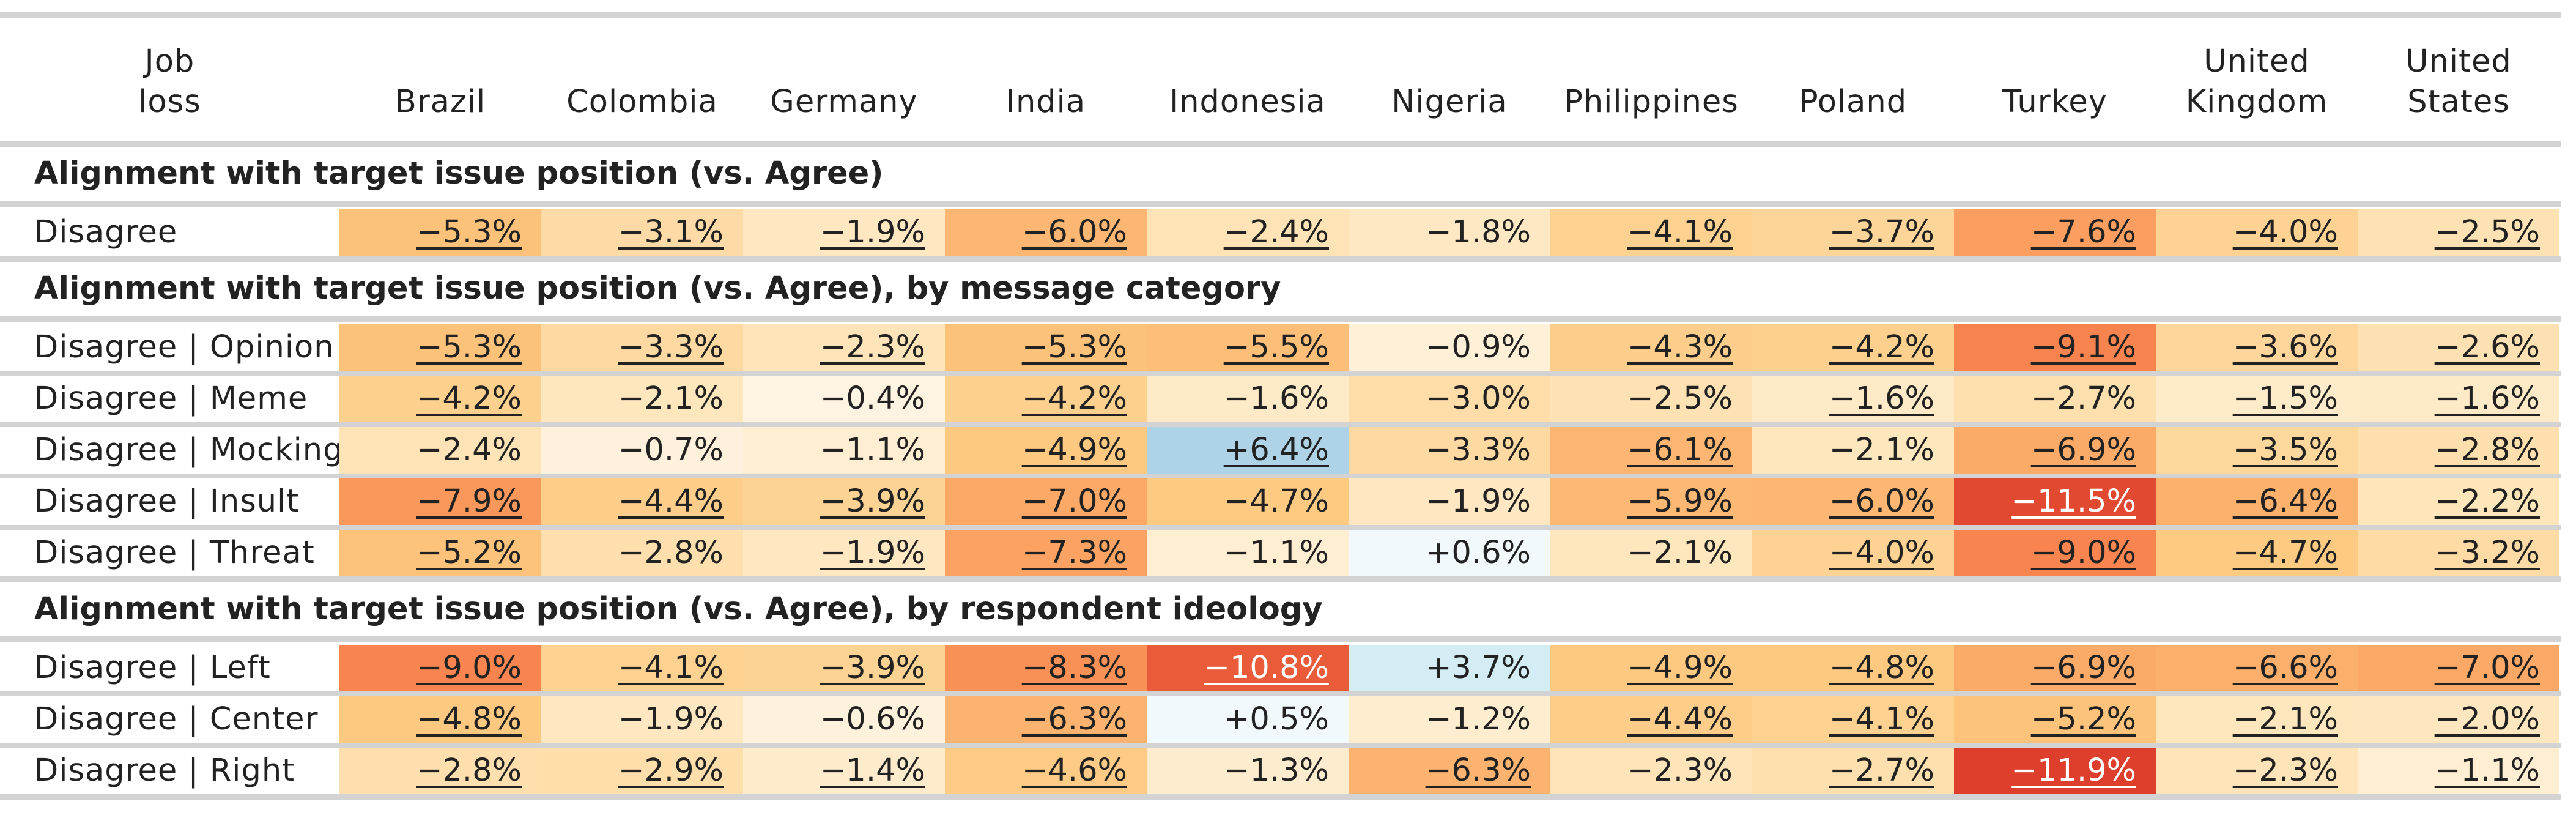 The height and width of the screenshot is (826, 2576). What do you see at coordinates (184, 347) in the screenshot?
I see `row-label: Disagree | Opinion` at bounding box center [184, 347].